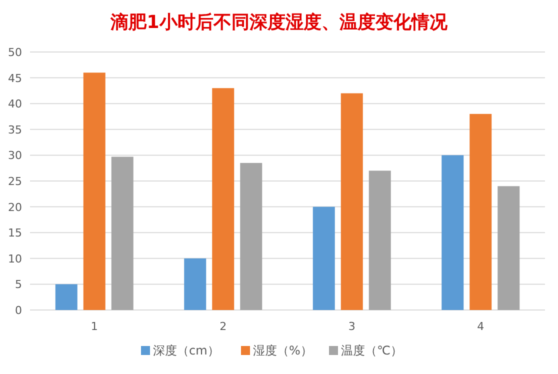 Image resolution: width=558 pixels, height=374 pixels. I want to click on x-tick-label: 1, so click(94, 326).